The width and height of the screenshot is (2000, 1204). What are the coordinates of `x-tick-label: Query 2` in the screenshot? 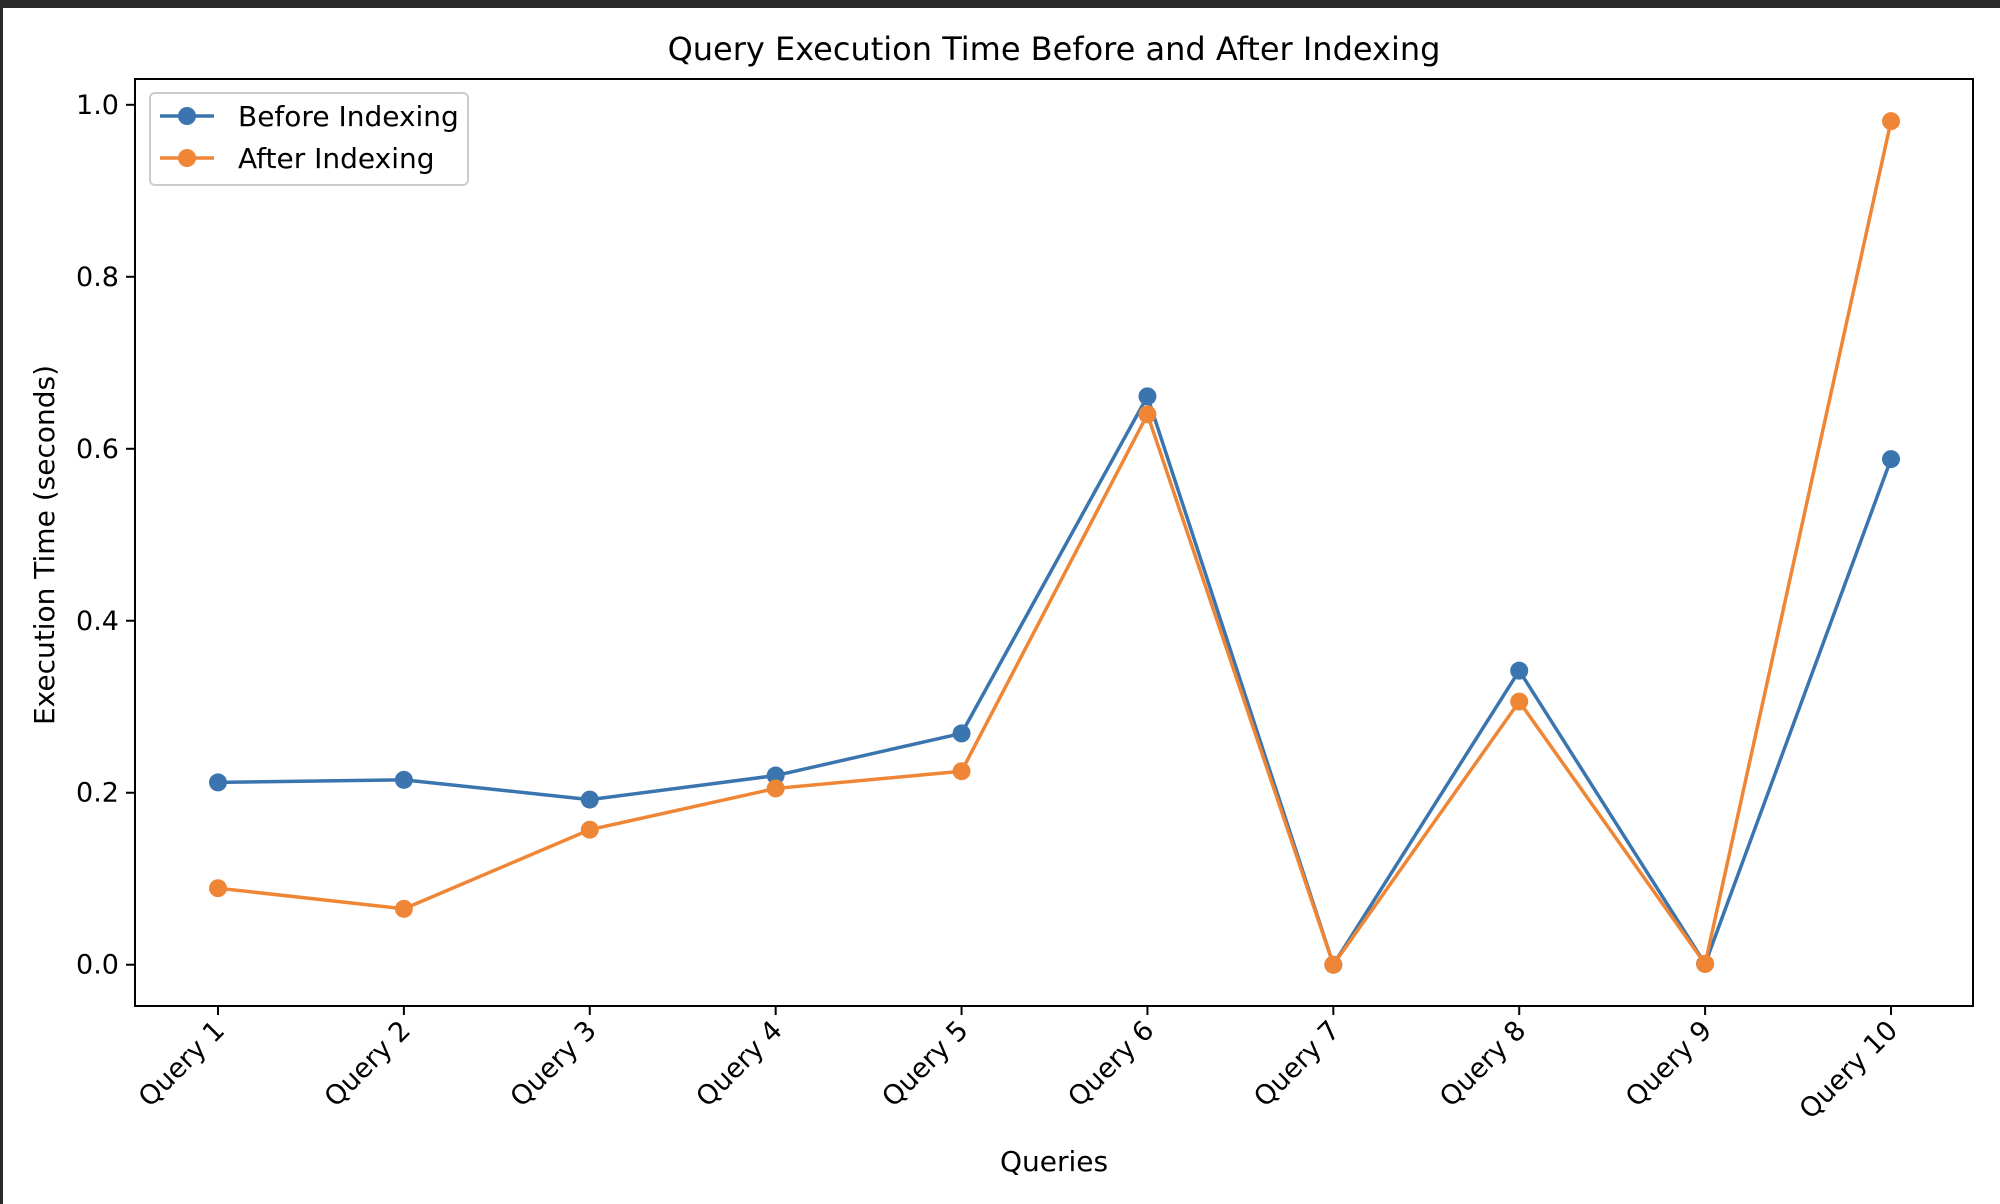 It's located at (368, 1064).